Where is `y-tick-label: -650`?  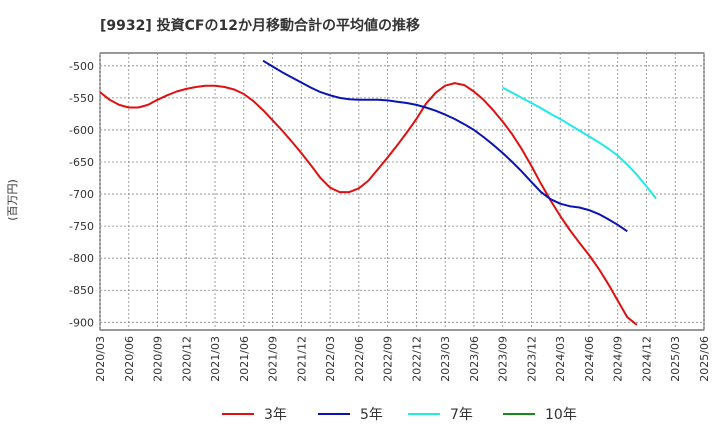
y-tick-label: -650 is located at coordinates (81, 162).